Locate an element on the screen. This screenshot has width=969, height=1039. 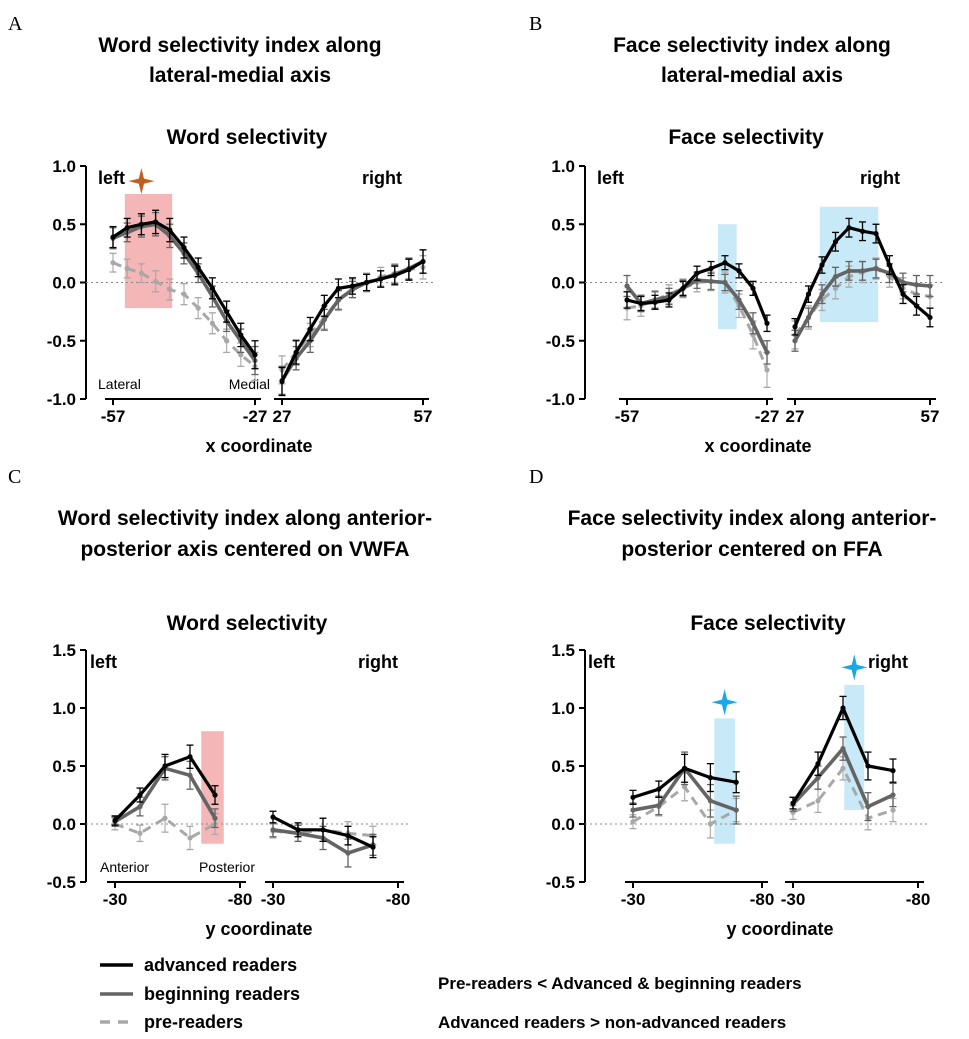
panel-letter: D is located at coordinates (536, 477).